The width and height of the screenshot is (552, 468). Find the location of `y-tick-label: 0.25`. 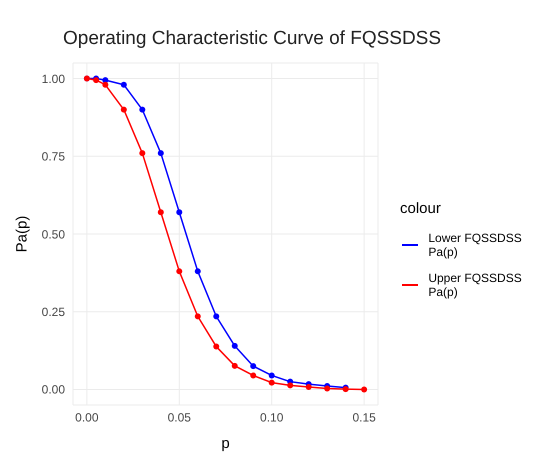

y-tick-label: 0.25 is located at coordinates (54, 311).